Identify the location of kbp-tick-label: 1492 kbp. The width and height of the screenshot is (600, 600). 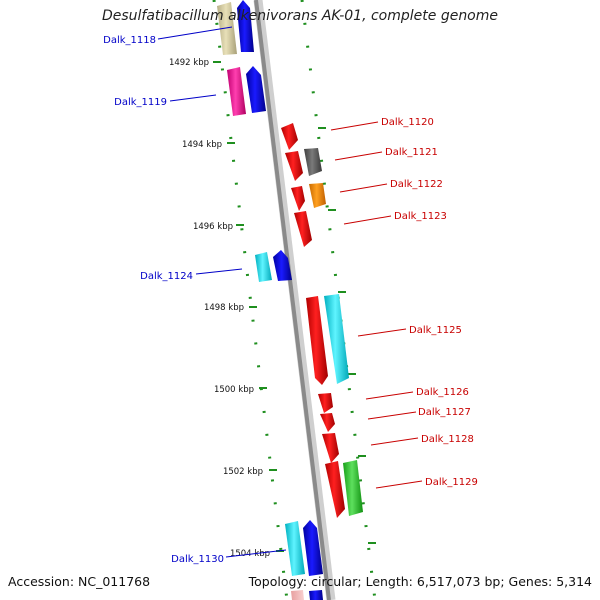
(189, 63).